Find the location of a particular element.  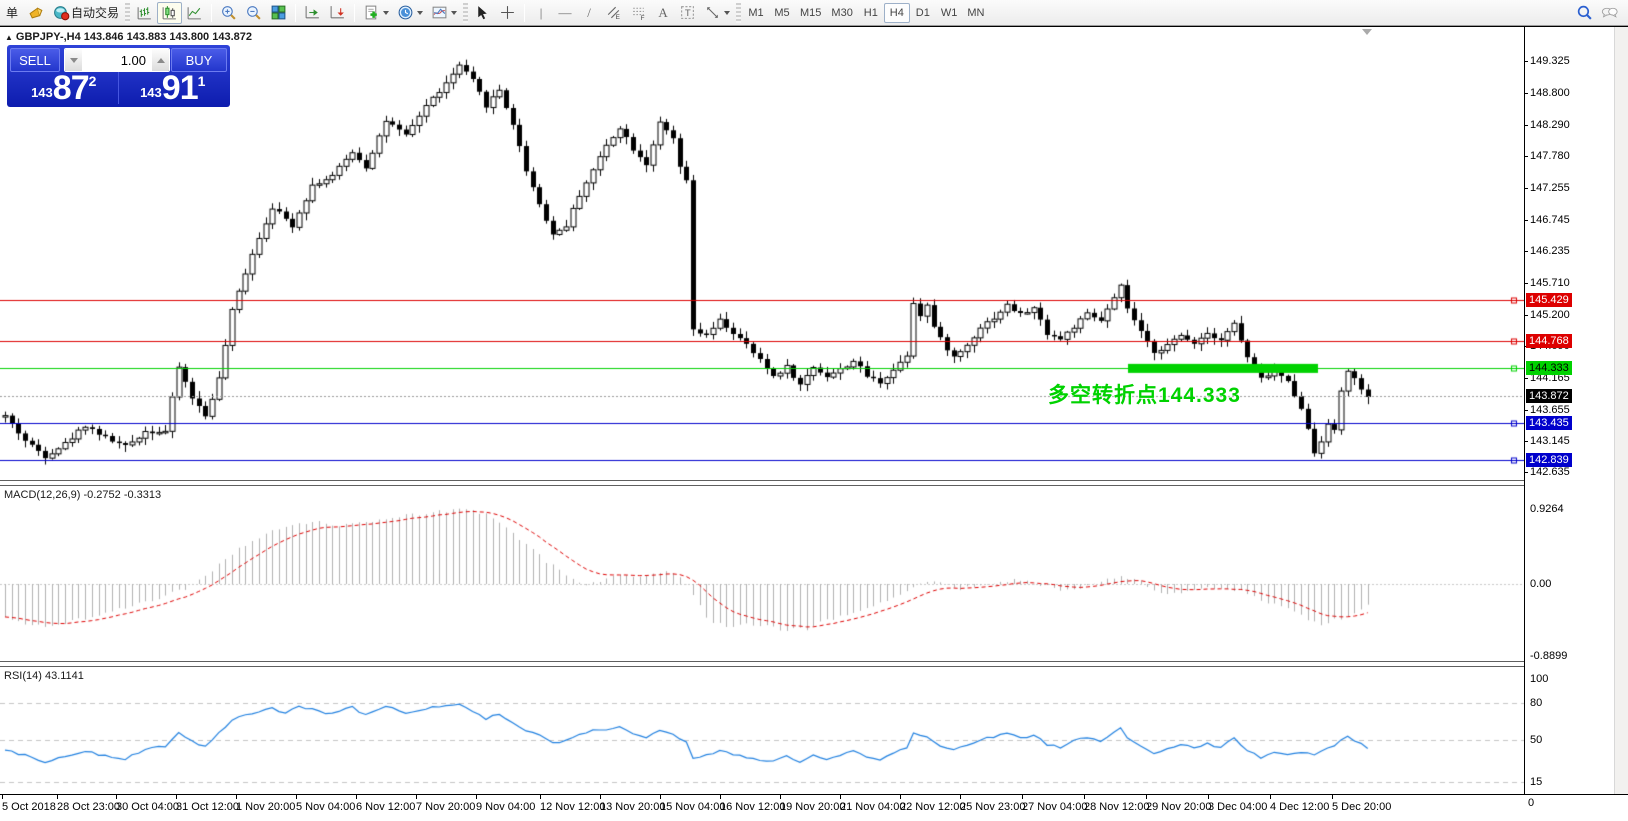

templates-button is located at coordinates (444, 13).